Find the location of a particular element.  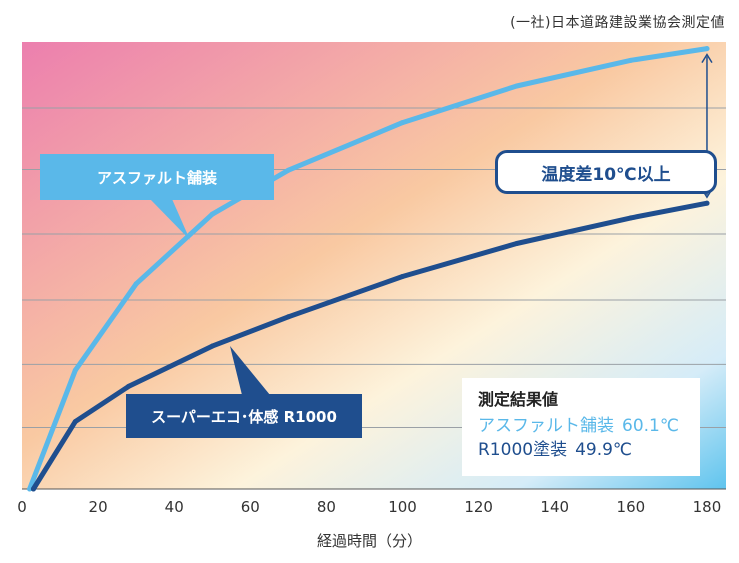

asphalt-callout-label: アスファルト舗装 is located at coordinates (156, 177).